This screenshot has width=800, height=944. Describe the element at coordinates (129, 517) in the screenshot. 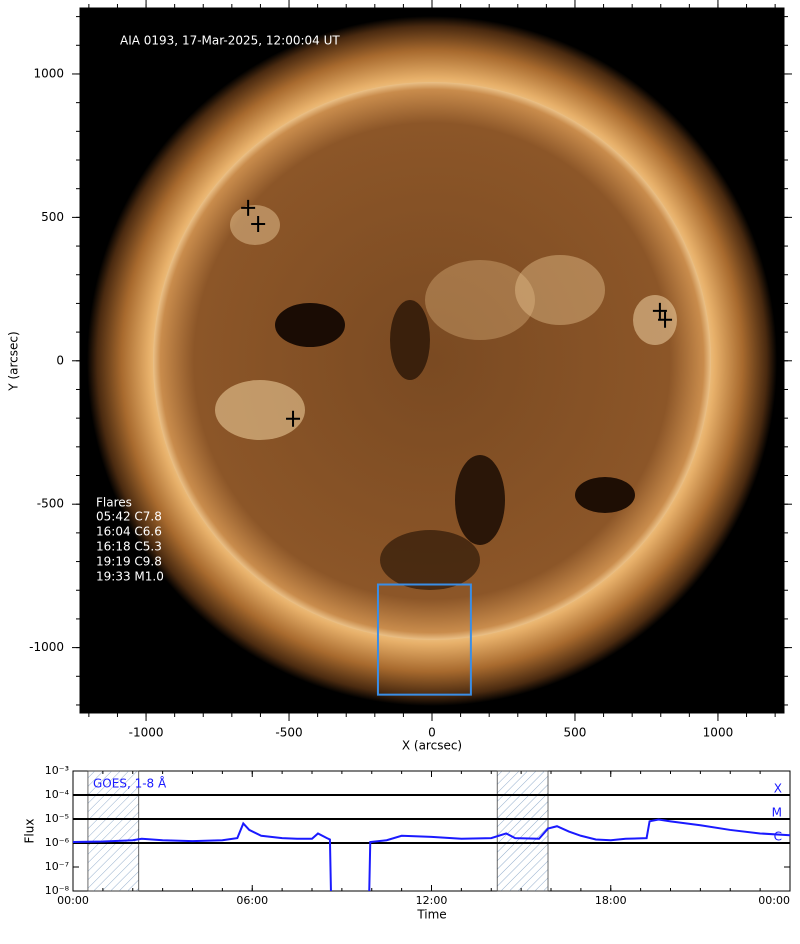

I see `flare-list-entry: 05:42 C7.8` at that location.